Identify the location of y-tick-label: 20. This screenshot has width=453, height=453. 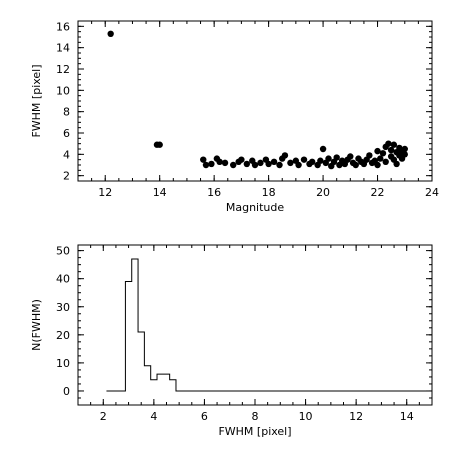
(63, 335).